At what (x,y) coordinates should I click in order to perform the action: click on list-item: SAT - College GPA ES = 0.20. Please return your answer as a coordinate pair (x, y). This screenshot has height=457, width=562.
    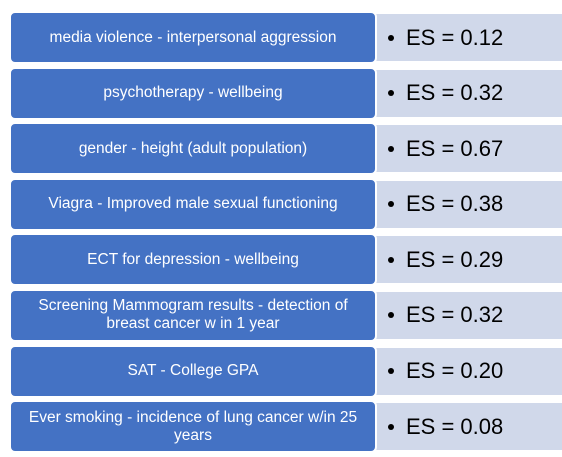
    Looking at the image, I should click on (286, 371).